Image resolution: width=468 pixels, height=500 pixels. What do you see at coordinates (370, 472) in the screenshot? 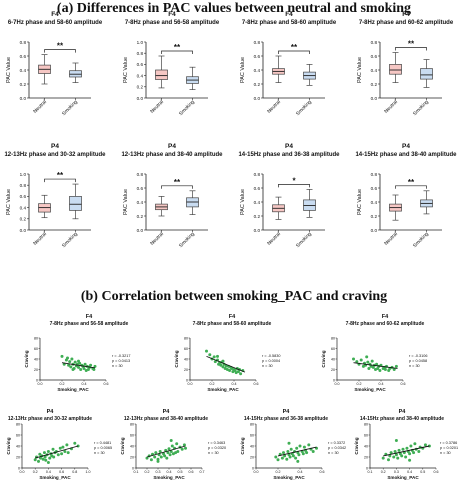
I see `x-tick-label: 0.1` at bounding box center [370, 472].